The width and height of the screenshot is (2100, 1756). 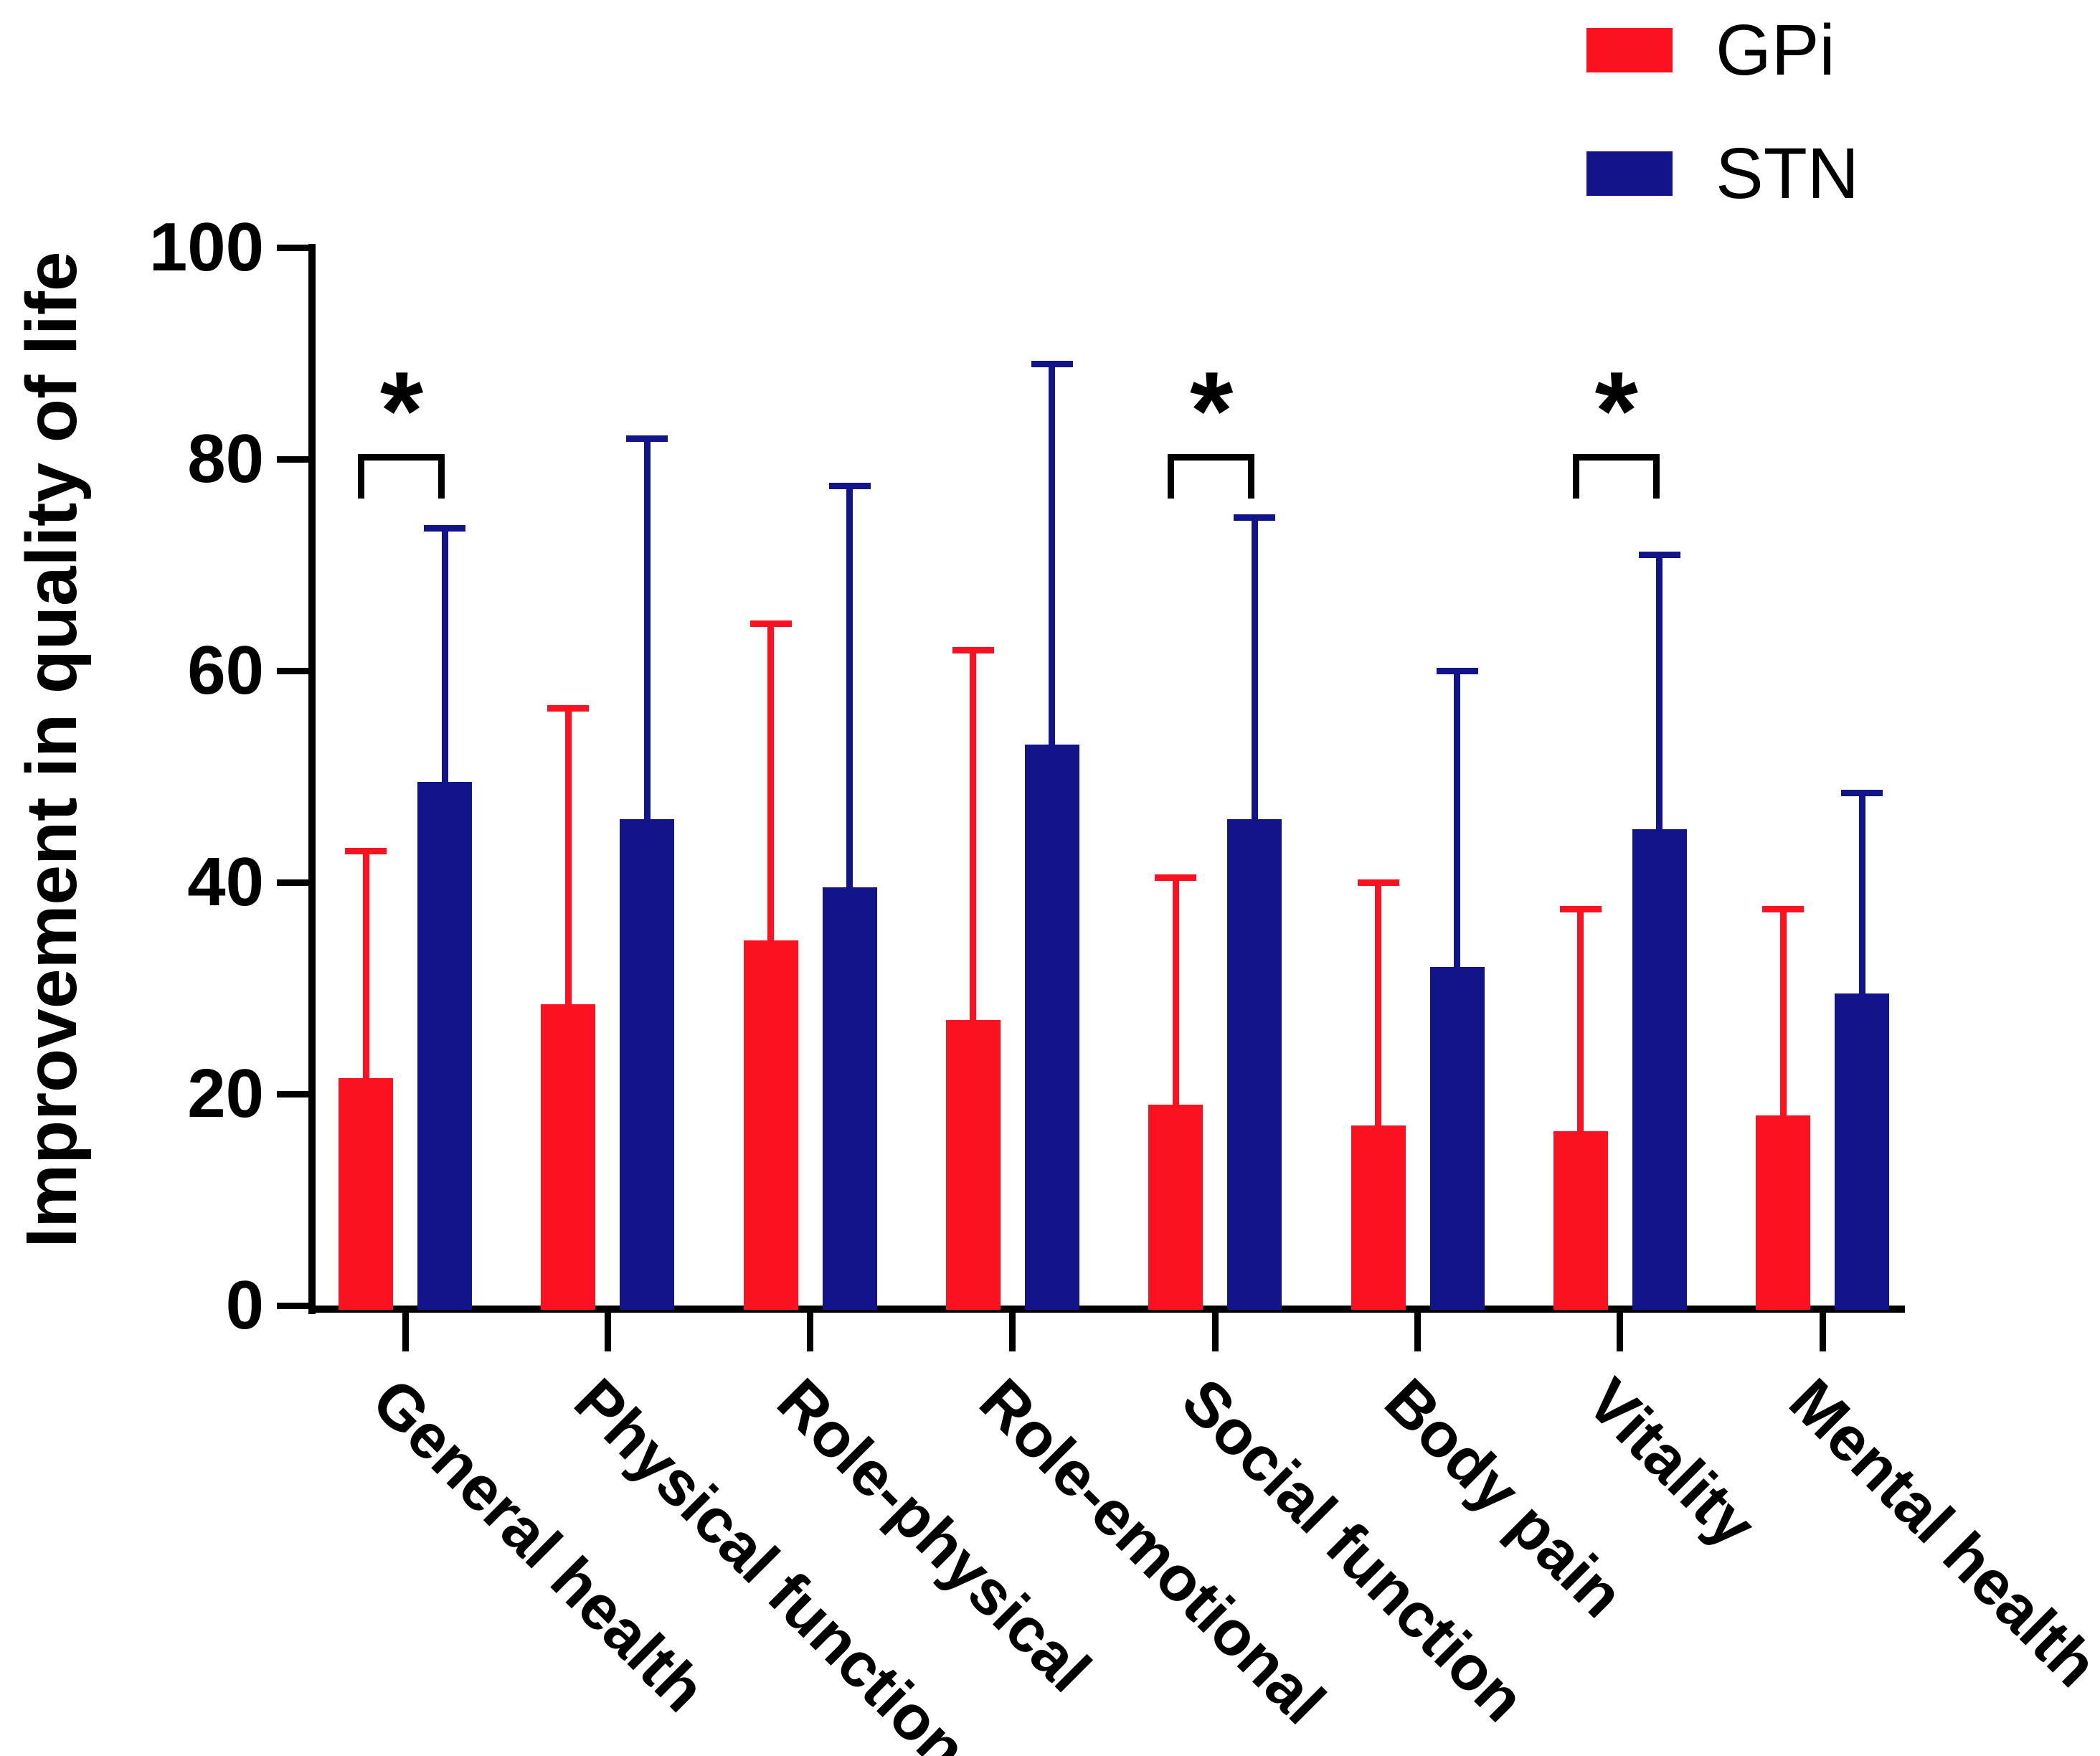 I want to click on sig-bracket-right-drop-vitality, so click(x=1656, y=476).